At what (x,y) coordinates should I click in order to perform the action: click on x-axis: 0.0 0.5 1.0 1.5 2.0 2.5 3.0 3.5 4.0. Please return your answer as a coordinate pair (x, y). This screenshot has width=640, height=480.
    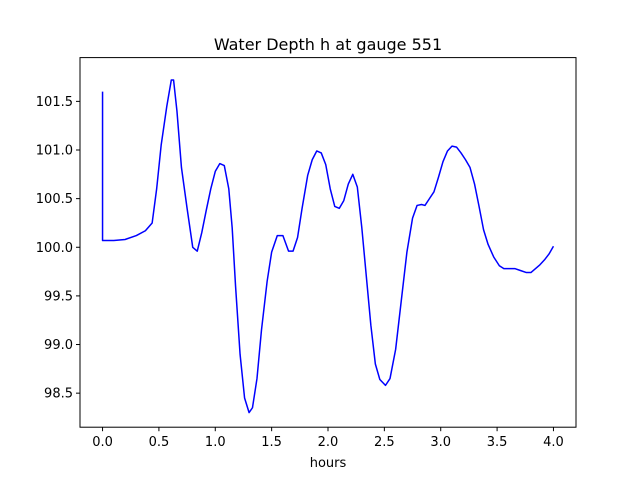
    Looking at the image, I should click on (328, 438).